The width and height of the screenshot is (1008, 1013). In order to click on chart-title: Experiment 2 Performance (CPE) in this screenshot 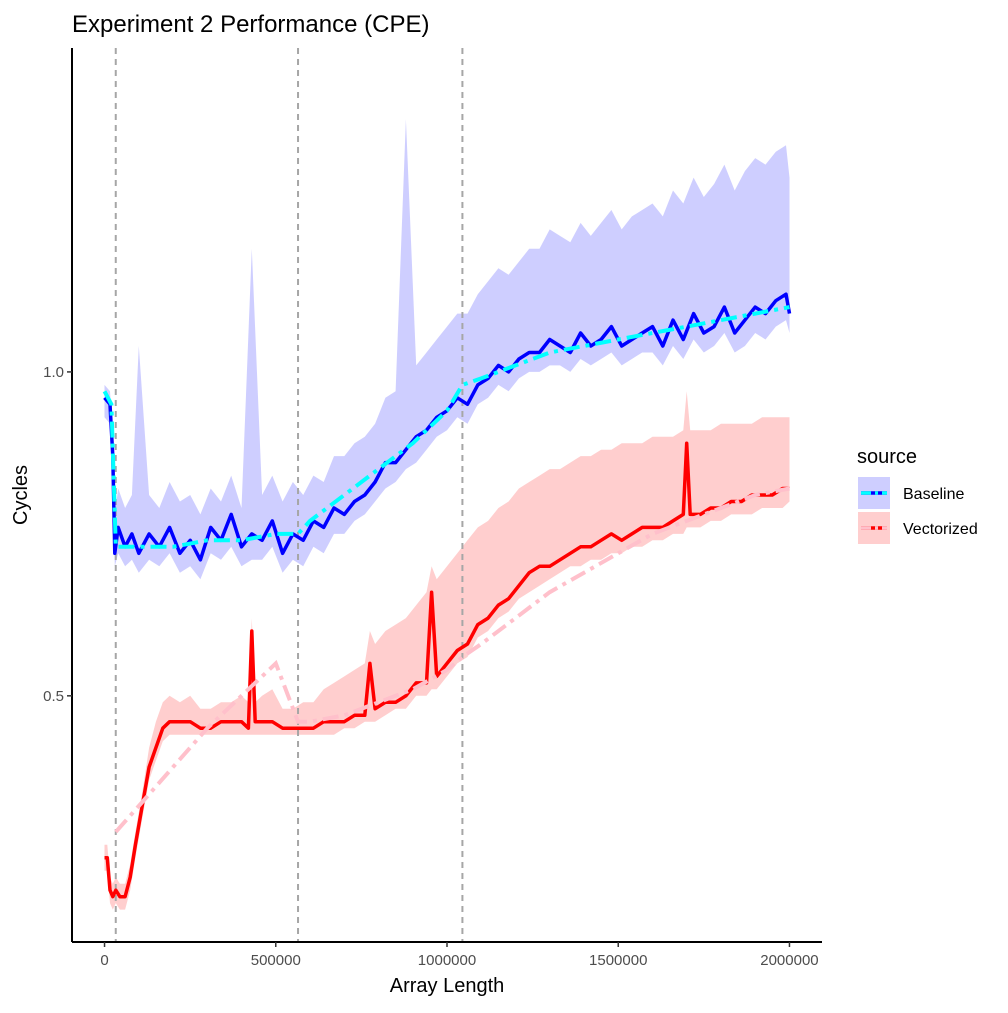, I will do `click(250, 24)`.